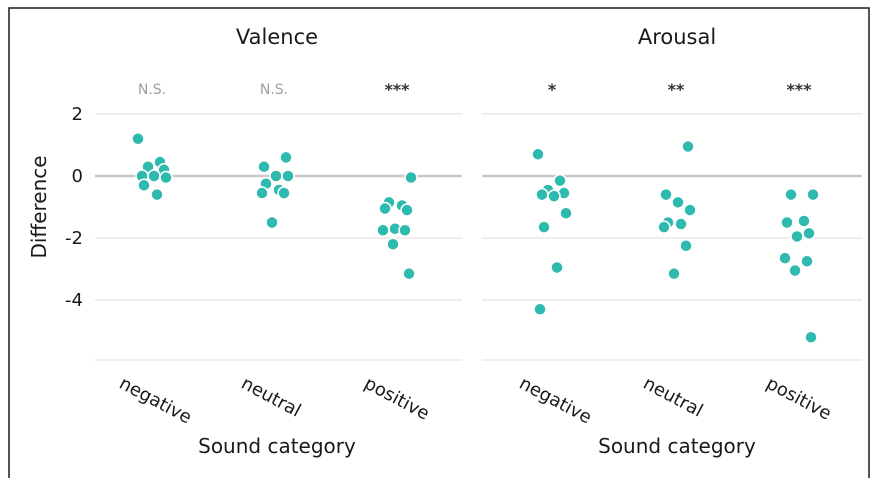 The image size is (872, 478). What do you see at coordinates (277, 446) in the screenshot?
I see `x-axis-label-valence: Sound category` at bounding box center [277, 446].